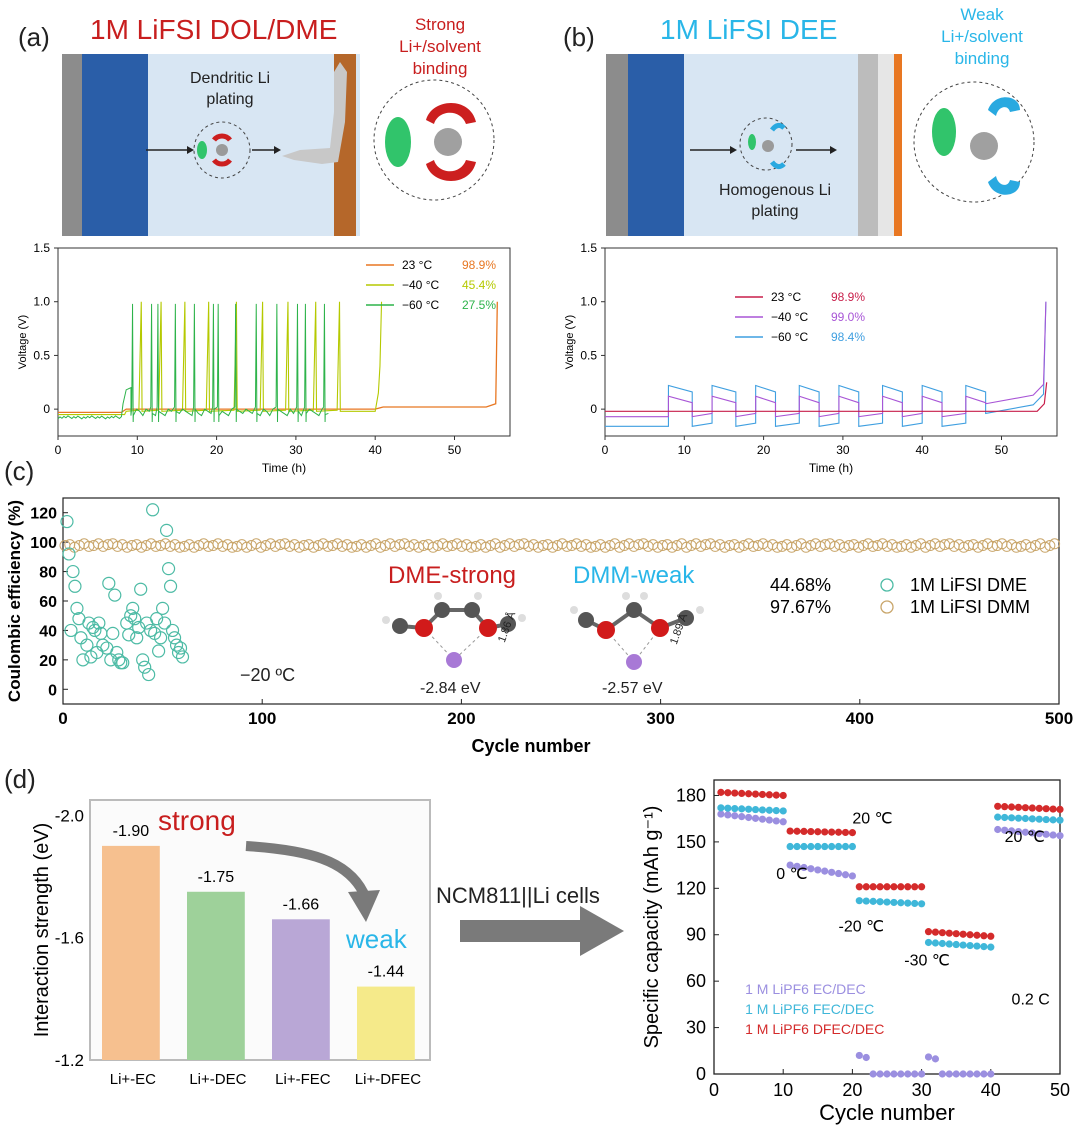  I want to click on series-line-23c, so click(826, 397).